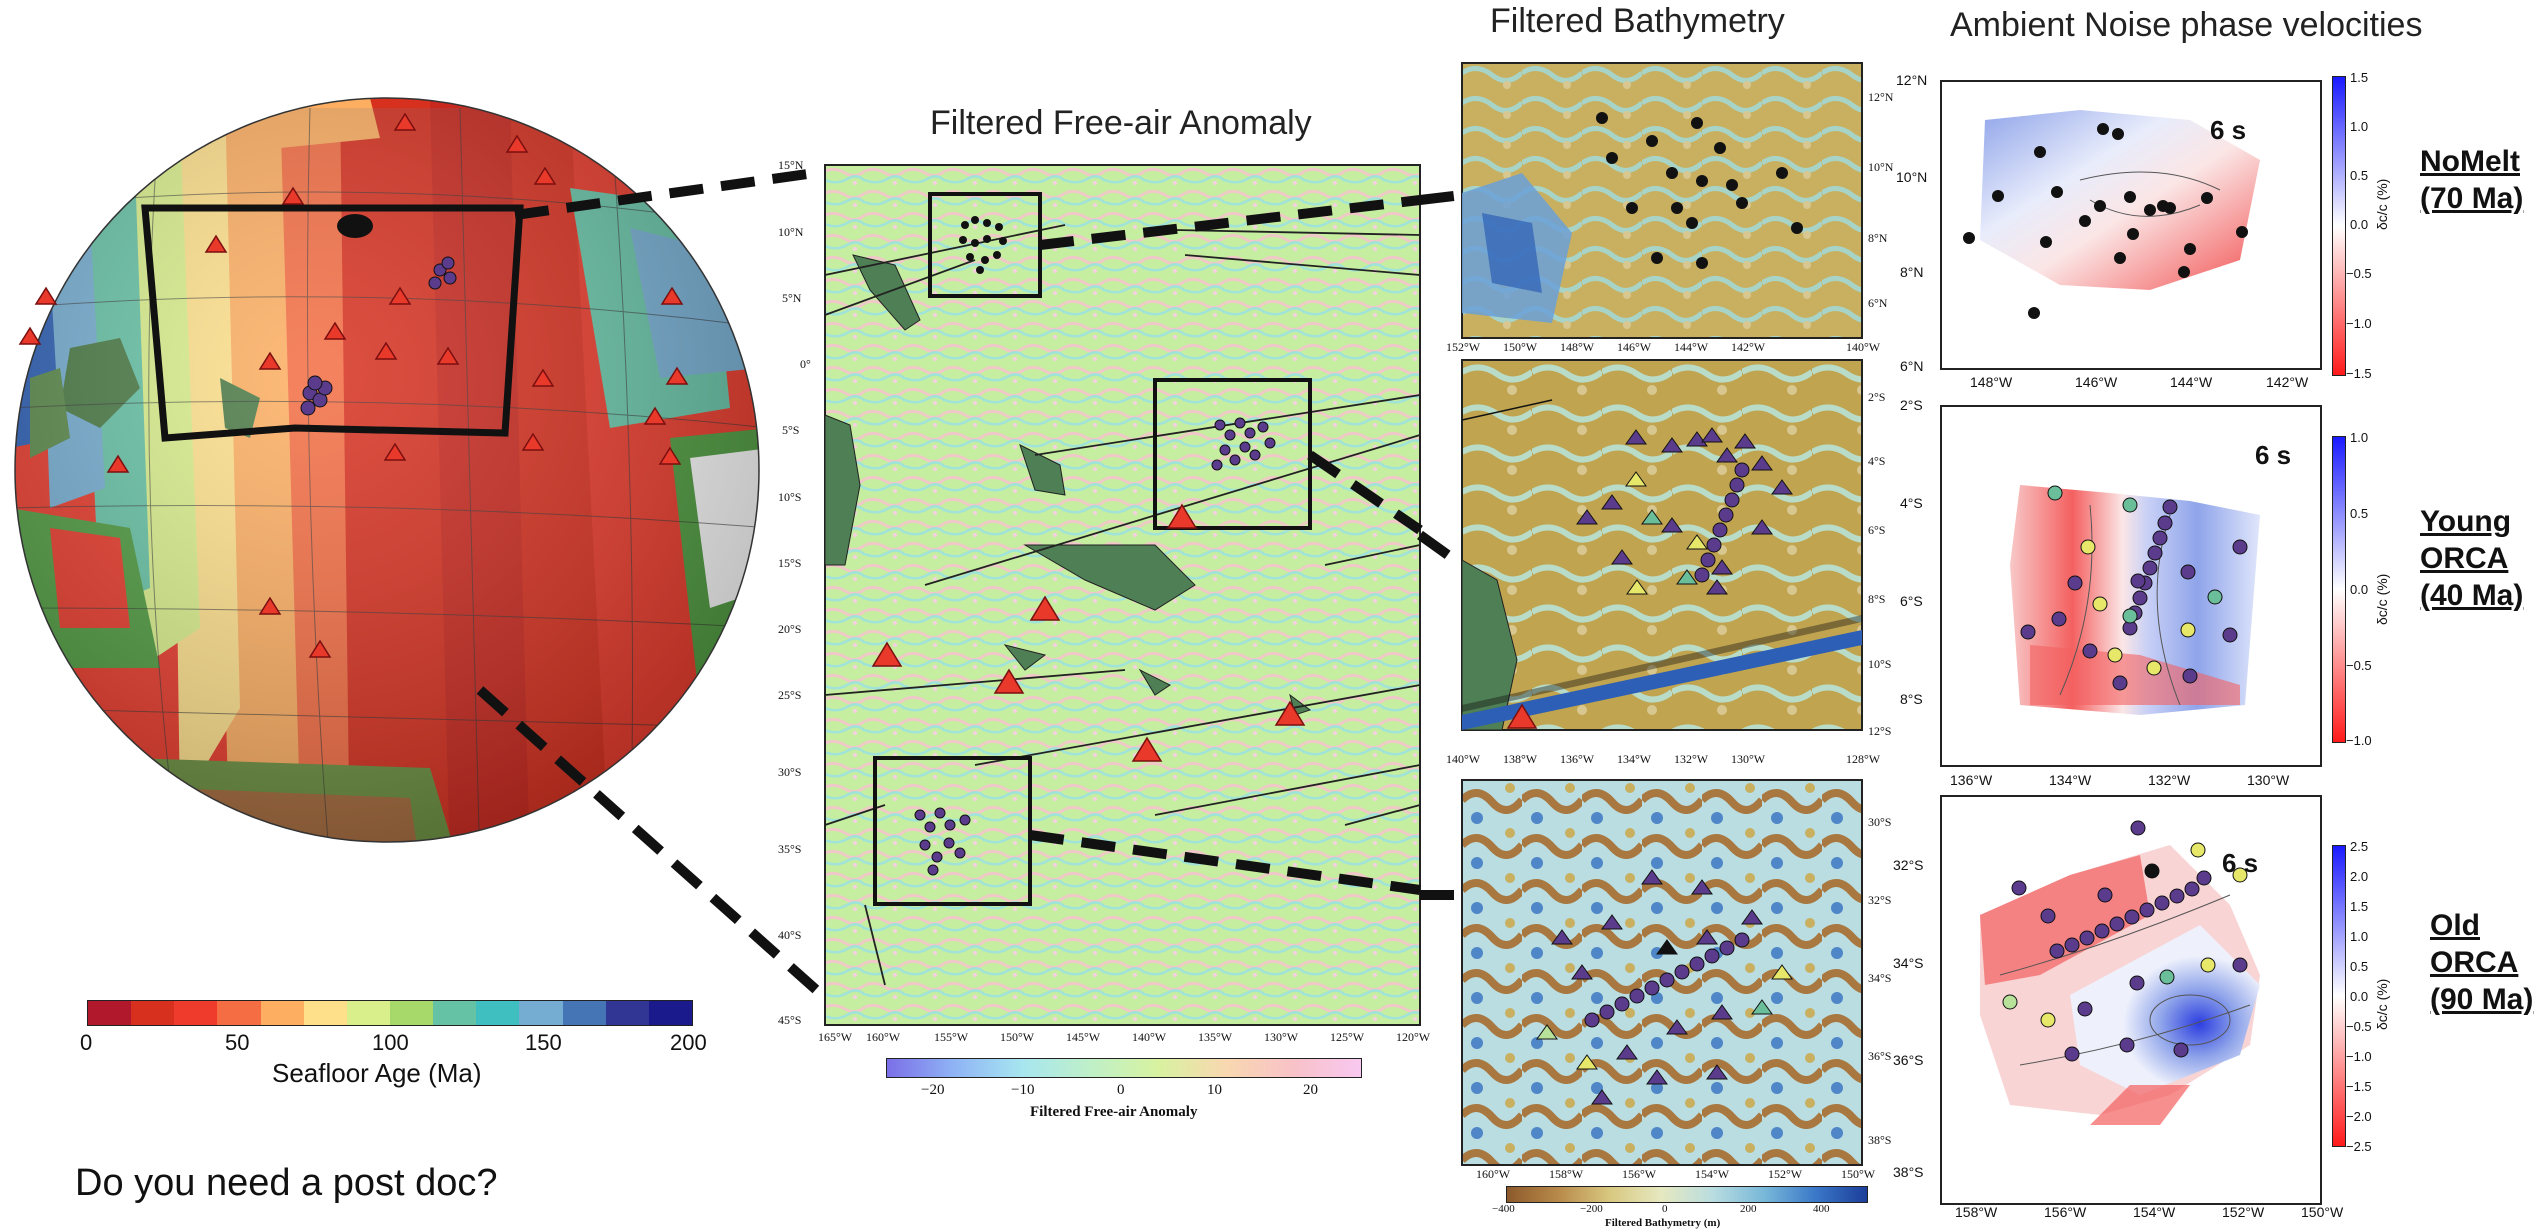 This screenshot has height=1231, width=2542. What do you see at coordinates (2339, 226) in the screenshot?
I see `velocity-colorbar-nomelt` at bounding box center [2339, 226].